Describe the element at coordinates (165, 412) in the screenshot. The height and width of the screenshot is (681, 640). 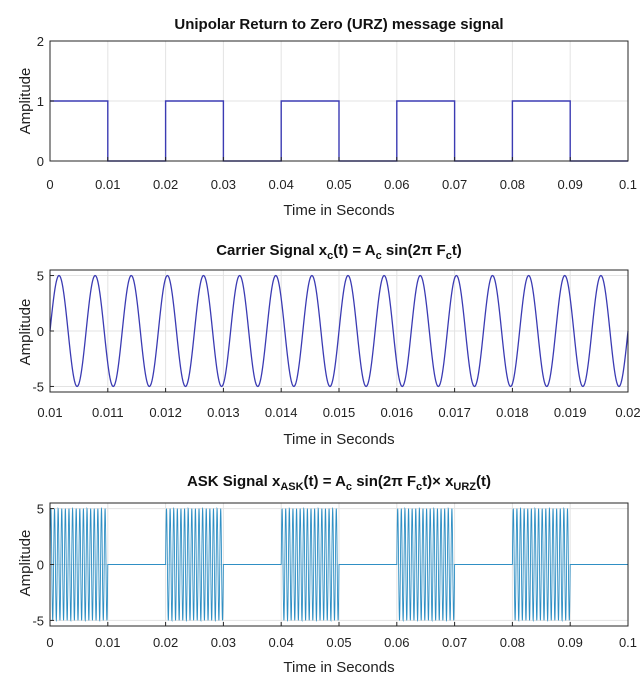
I see `x-tick-label: 0.012` at that location.